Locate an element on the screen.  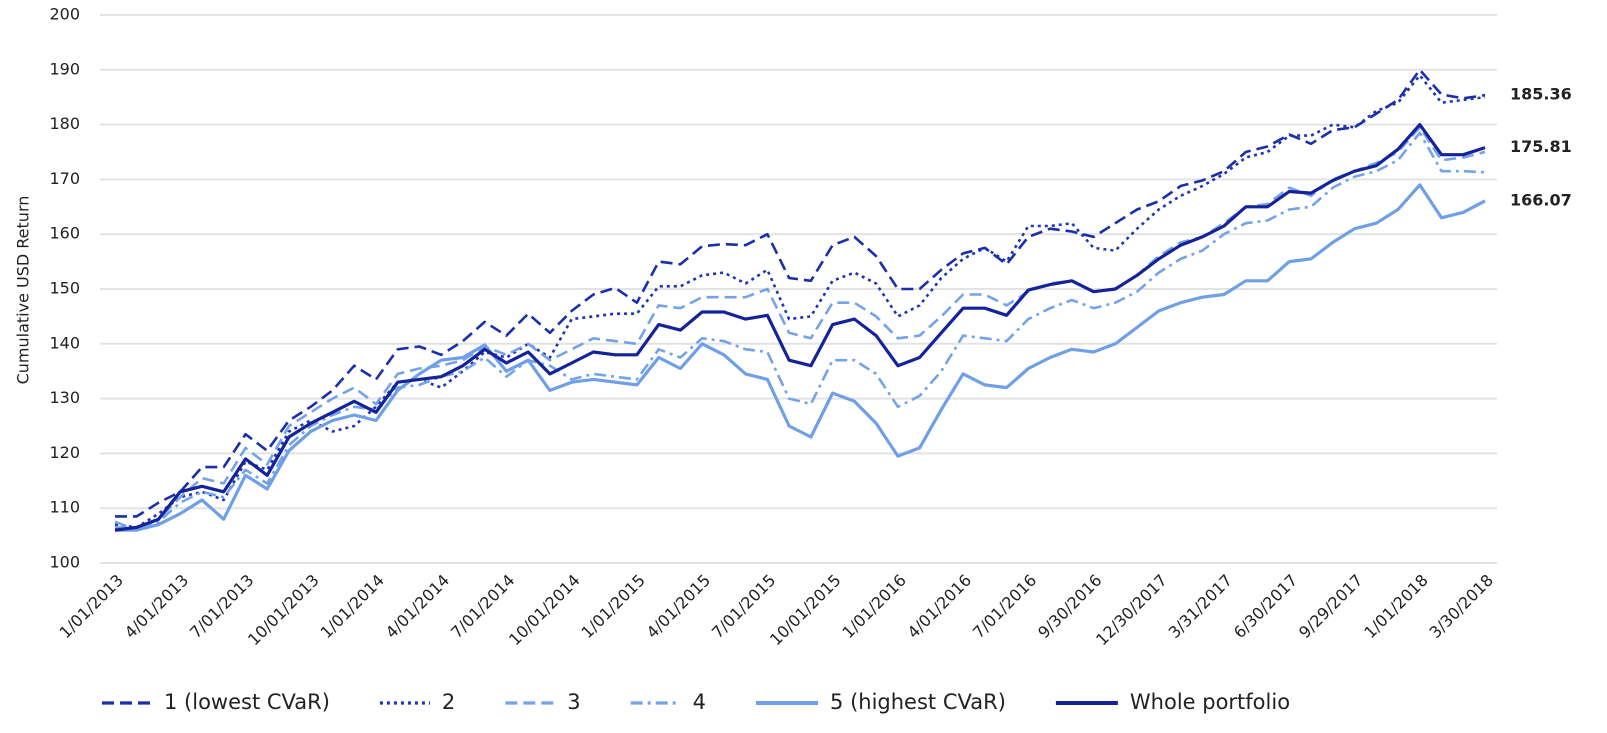
x-tick-label: 1/01/2014 is located at coordinates (352, 606).